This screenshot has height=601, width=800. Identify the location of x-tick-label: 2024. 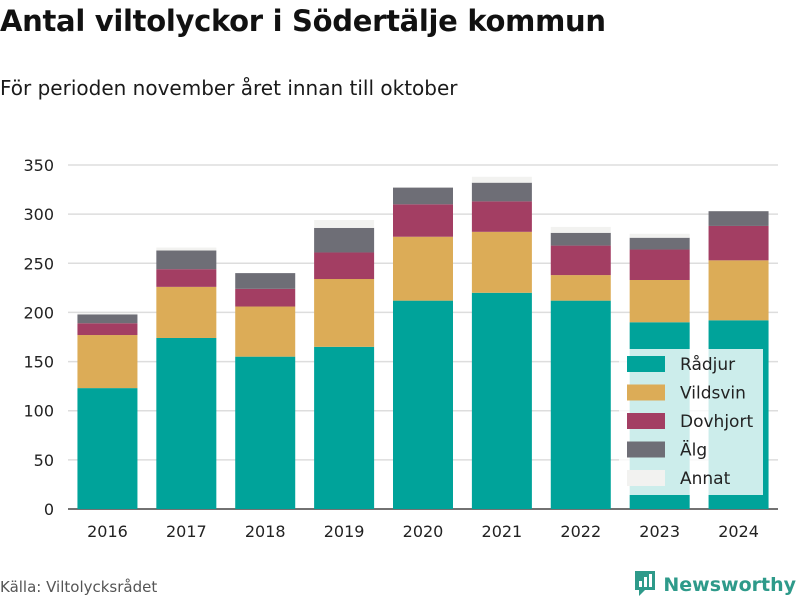
(738, 531).